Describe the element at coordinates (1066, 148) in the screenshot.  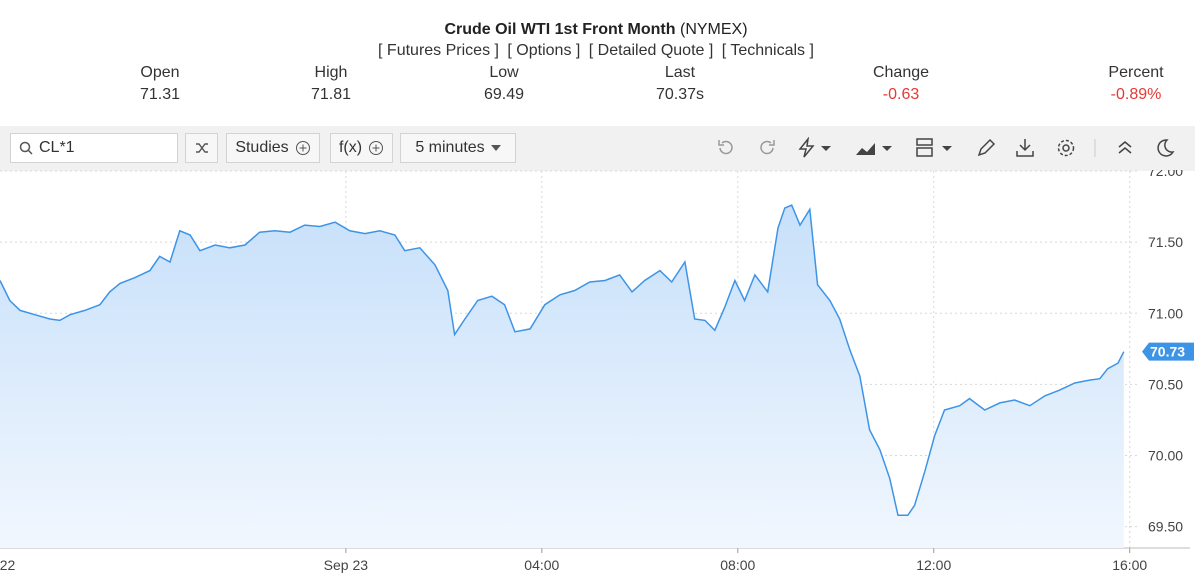
I see `settings-icon` at that location.